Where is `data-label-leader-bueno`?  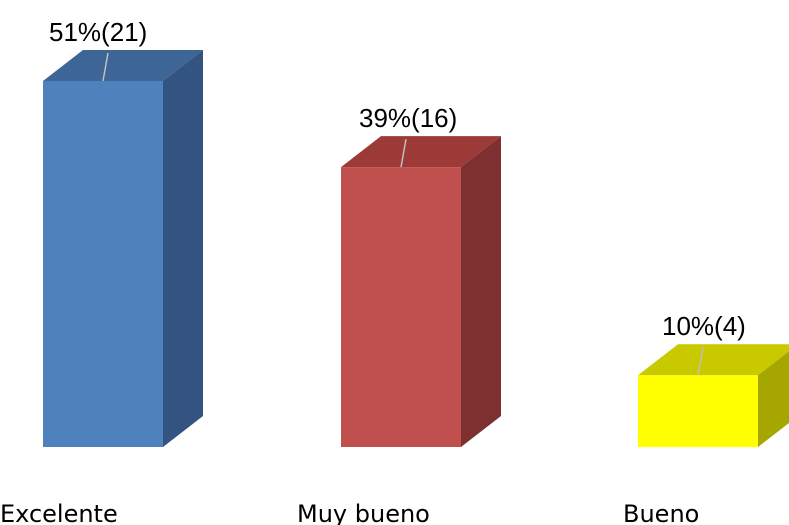
data-label-leader-bueno is located at coordinates (700, 361).